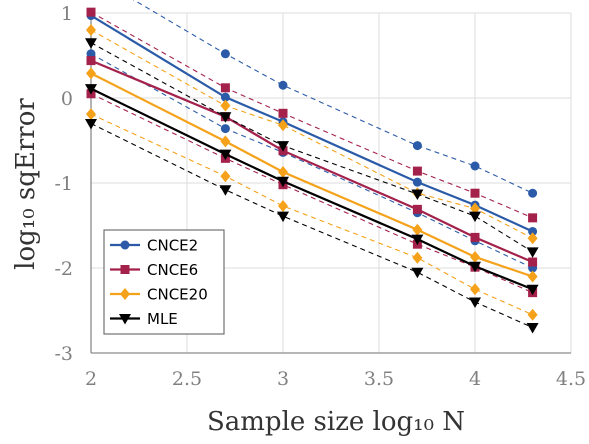  What do you see at coordinates (177, 295) in the screenshot?
I see `legend-label: CNCE20` at bounding box center [177, 295].